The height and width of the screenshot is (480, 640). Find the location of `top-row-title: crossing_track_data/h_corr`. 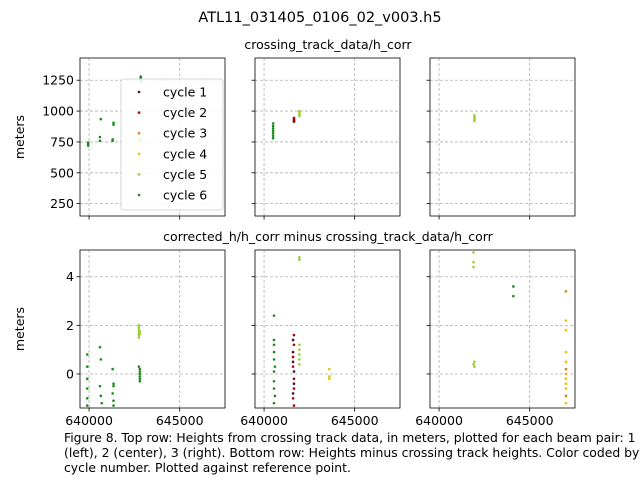

top-row-title: crossing_track_data/h_corr is located at coordinates (328, 44).